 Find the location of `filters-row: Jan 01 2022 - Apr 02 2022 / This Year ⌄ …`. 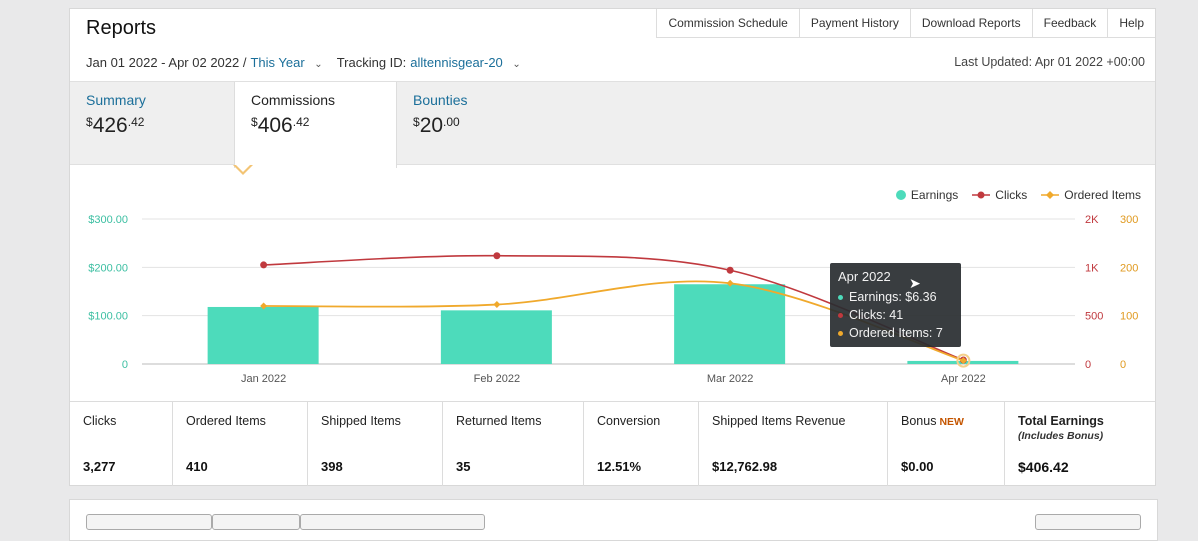

filters-row: Jan 01 2022 - Apr 02 2022 / This Year ⌄ … is located at coordinates (303, 62).